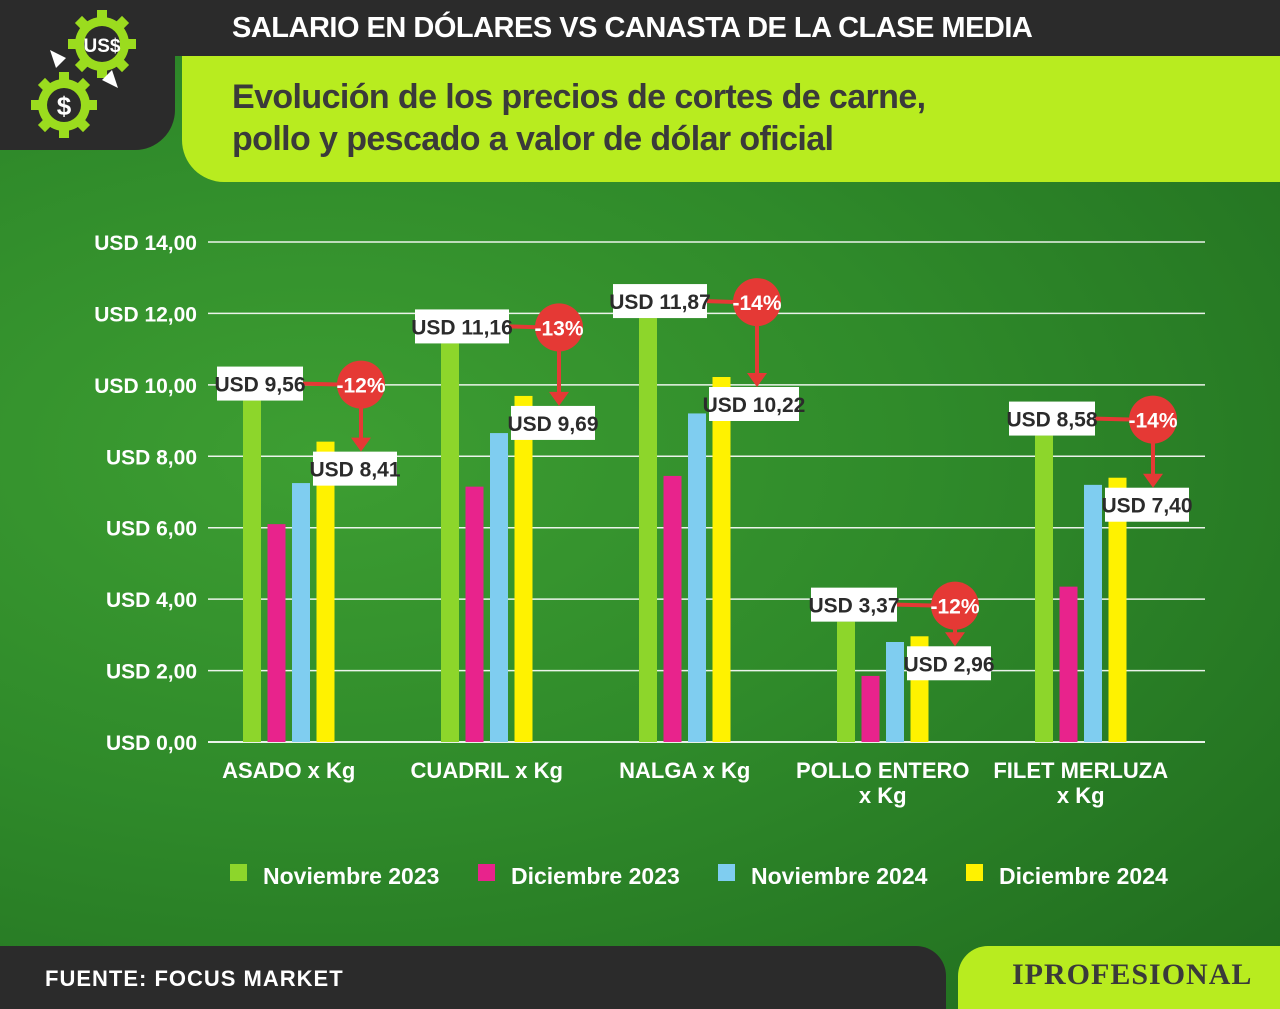  I want to click on start-value-label: USD 8,58, so click(1051, 420).